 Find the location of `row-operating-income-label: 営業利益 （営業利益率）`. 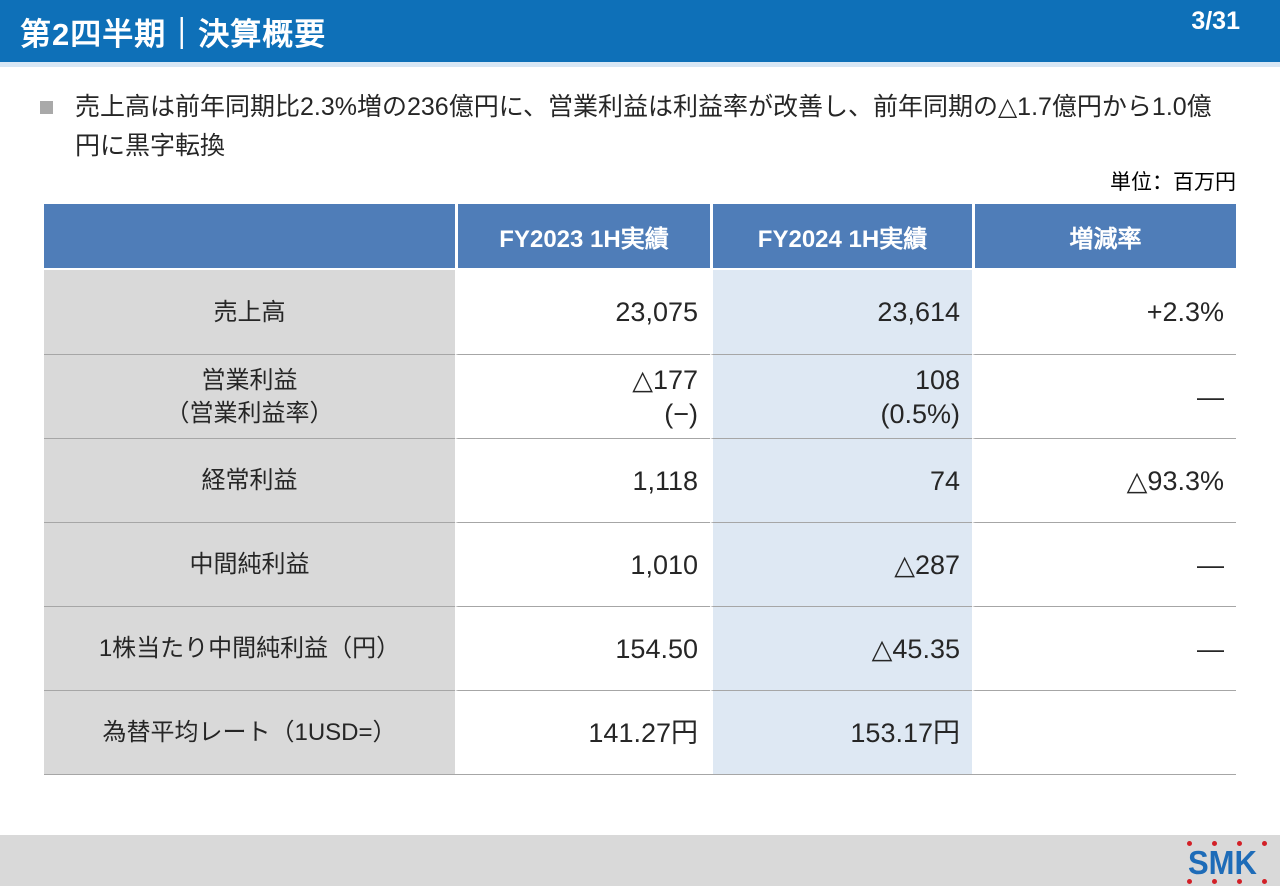

row-operating-income-label: 営業利益 （営業利益率） is located at coordinates (249, 396).